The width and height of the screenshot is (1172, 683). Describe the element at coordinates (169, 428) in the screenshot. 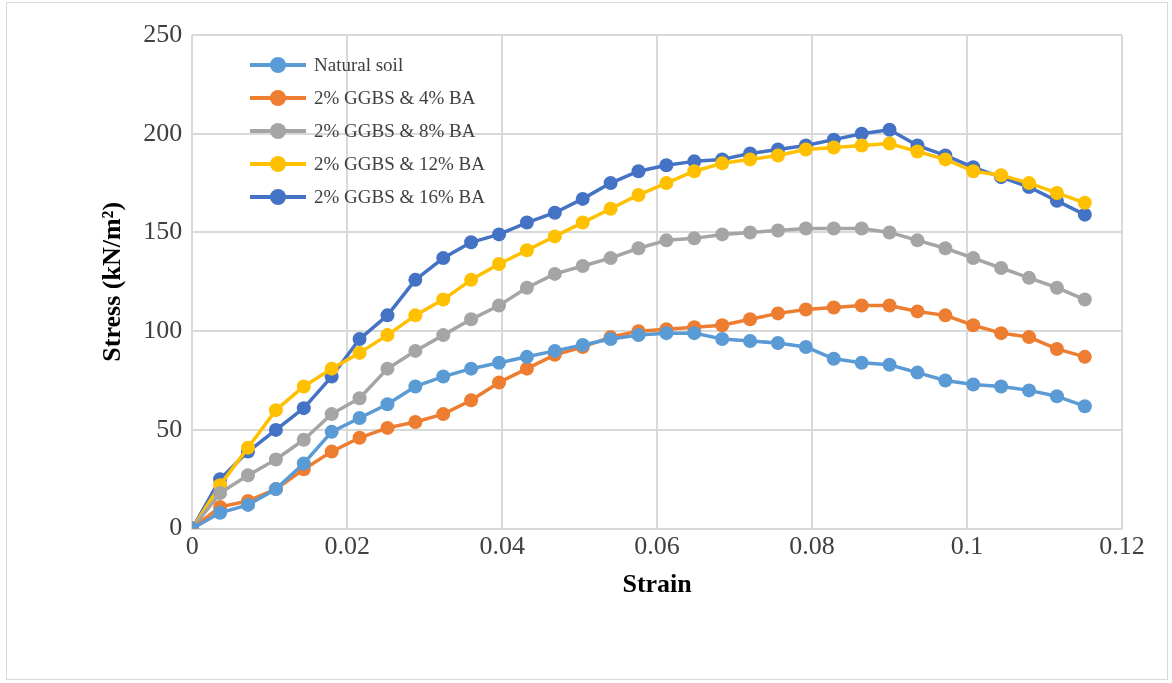

I see `y-tick-label: 50` at that location.